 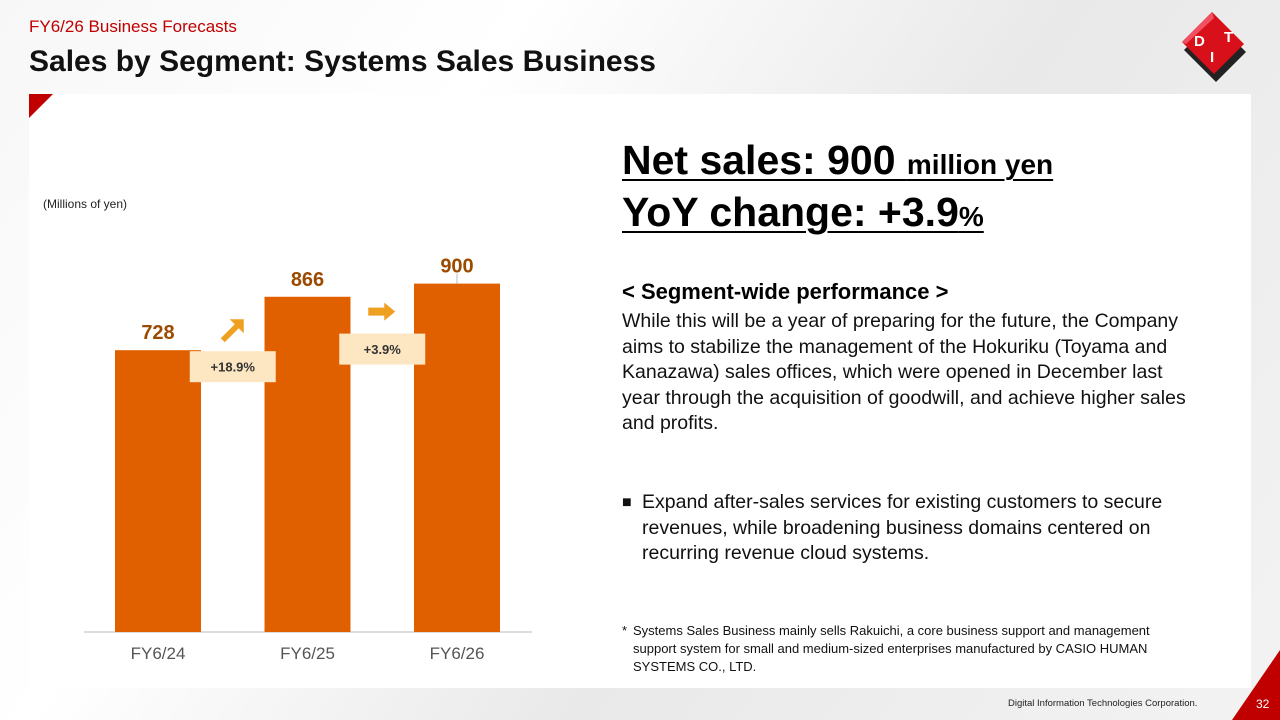 I want to click on net-sales-headline: Net sales: 900 million yen, so click(x=942, y=160).